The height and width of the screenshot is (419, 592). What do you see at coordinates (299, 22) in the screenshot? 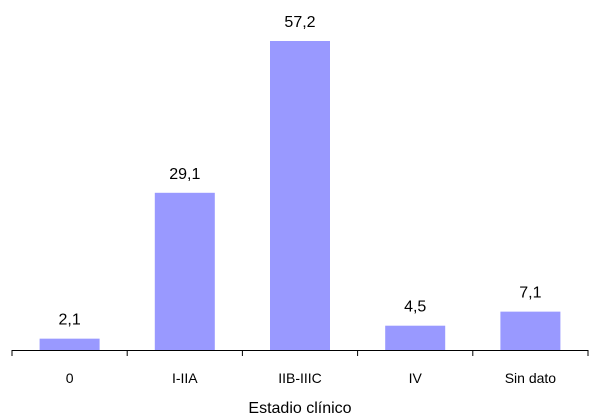
I see `data-label: 57,2` at bounding box center [299, 22].